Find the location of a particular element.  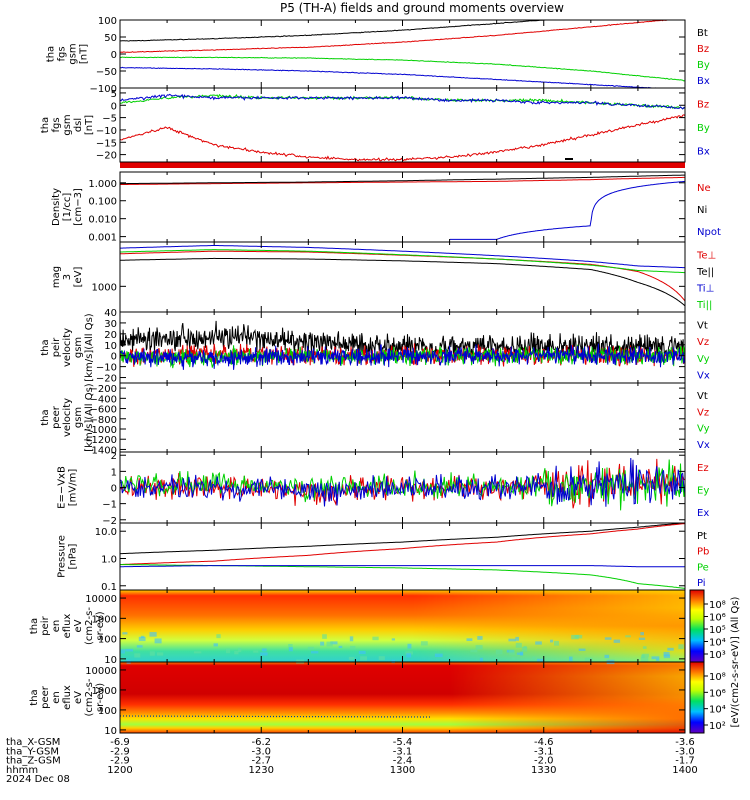

peer-spectrogram-late is located at coordinates (402, 697).